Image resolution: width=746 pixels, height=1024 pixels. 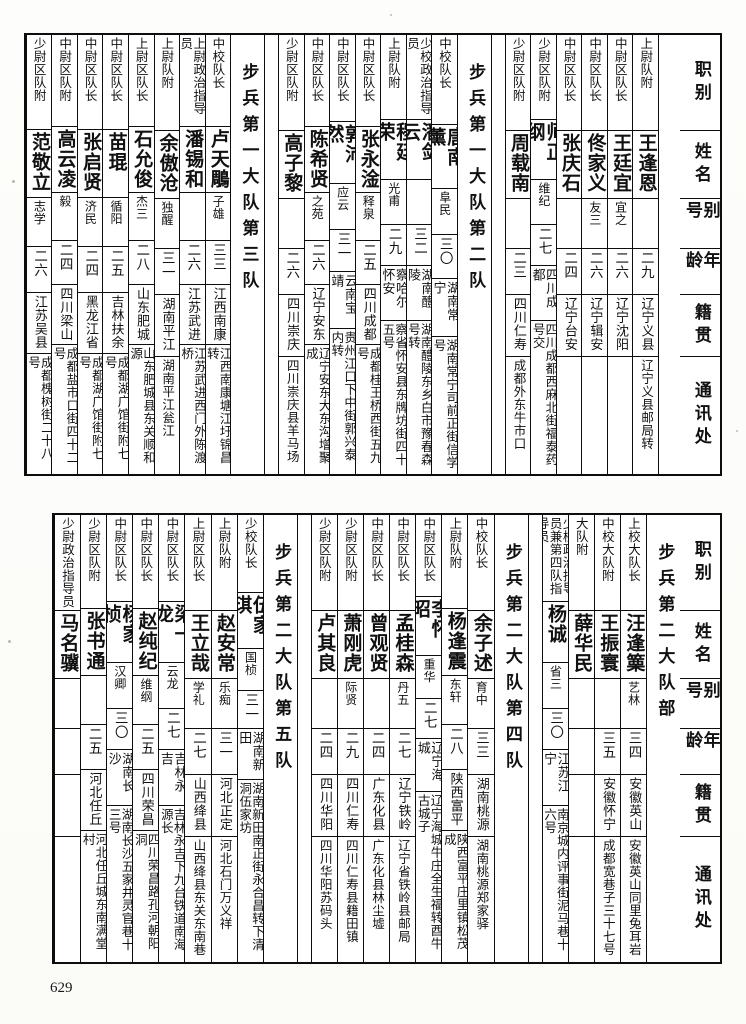 I want to click on native-place-text: 辽宁安东, so click(x=317, y=314).